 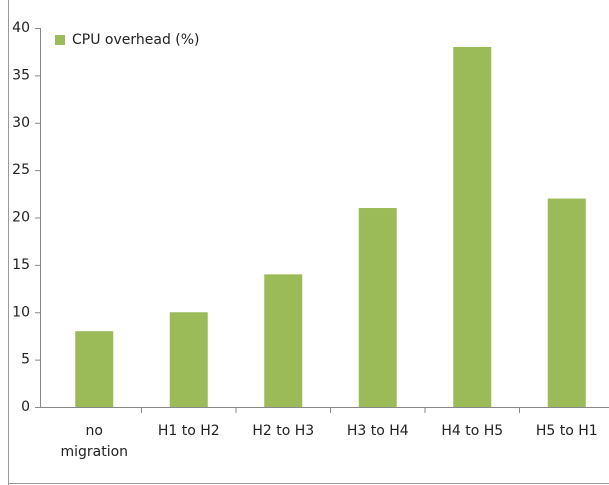 What do you see at coordinates (21, 170) in the screenshot?
I see `y-tick-label: 25` at bounding box center [21, 170].